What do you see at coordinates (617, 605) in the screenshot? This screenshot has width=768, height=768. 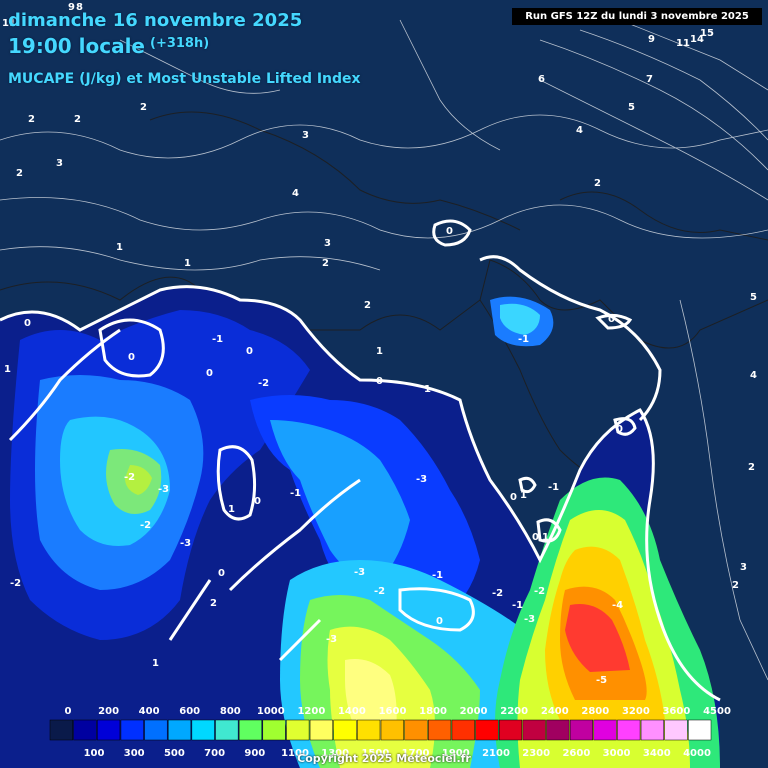 I see `svg-text: -4` at bounding box center [617, 605].